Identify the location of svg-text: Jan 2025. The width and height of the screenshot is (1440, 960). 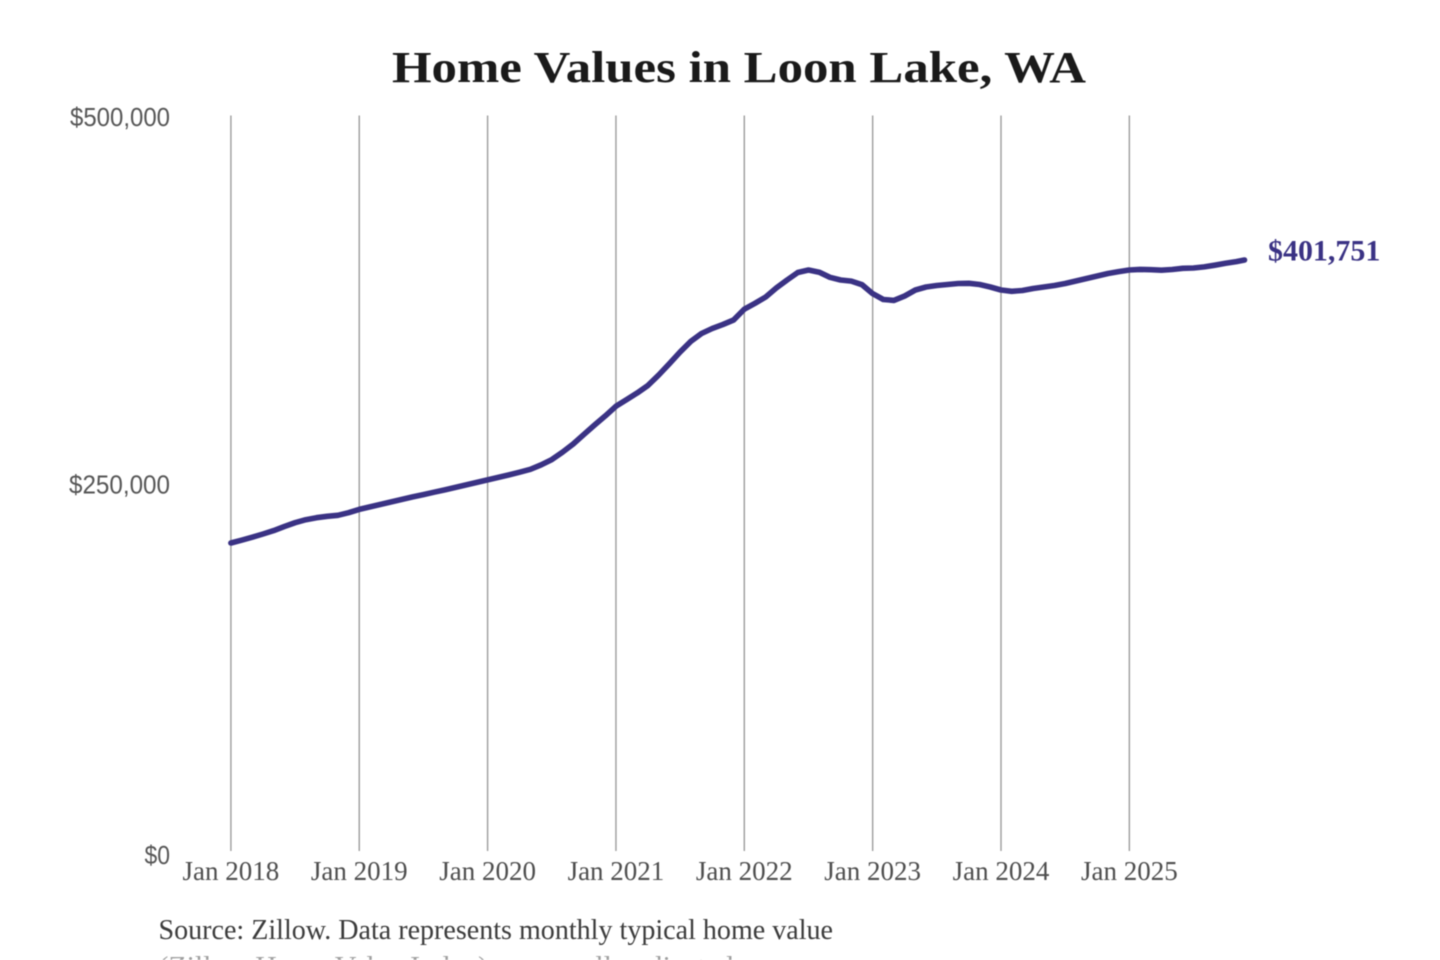
(1129, 871).